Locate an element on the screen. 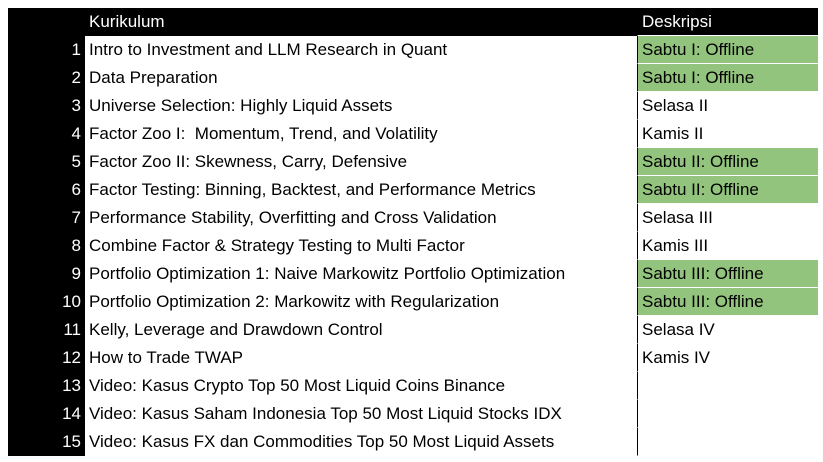 This screenshot has width=823, height=462. row-number: 13 is located at coordinates (46, 386).